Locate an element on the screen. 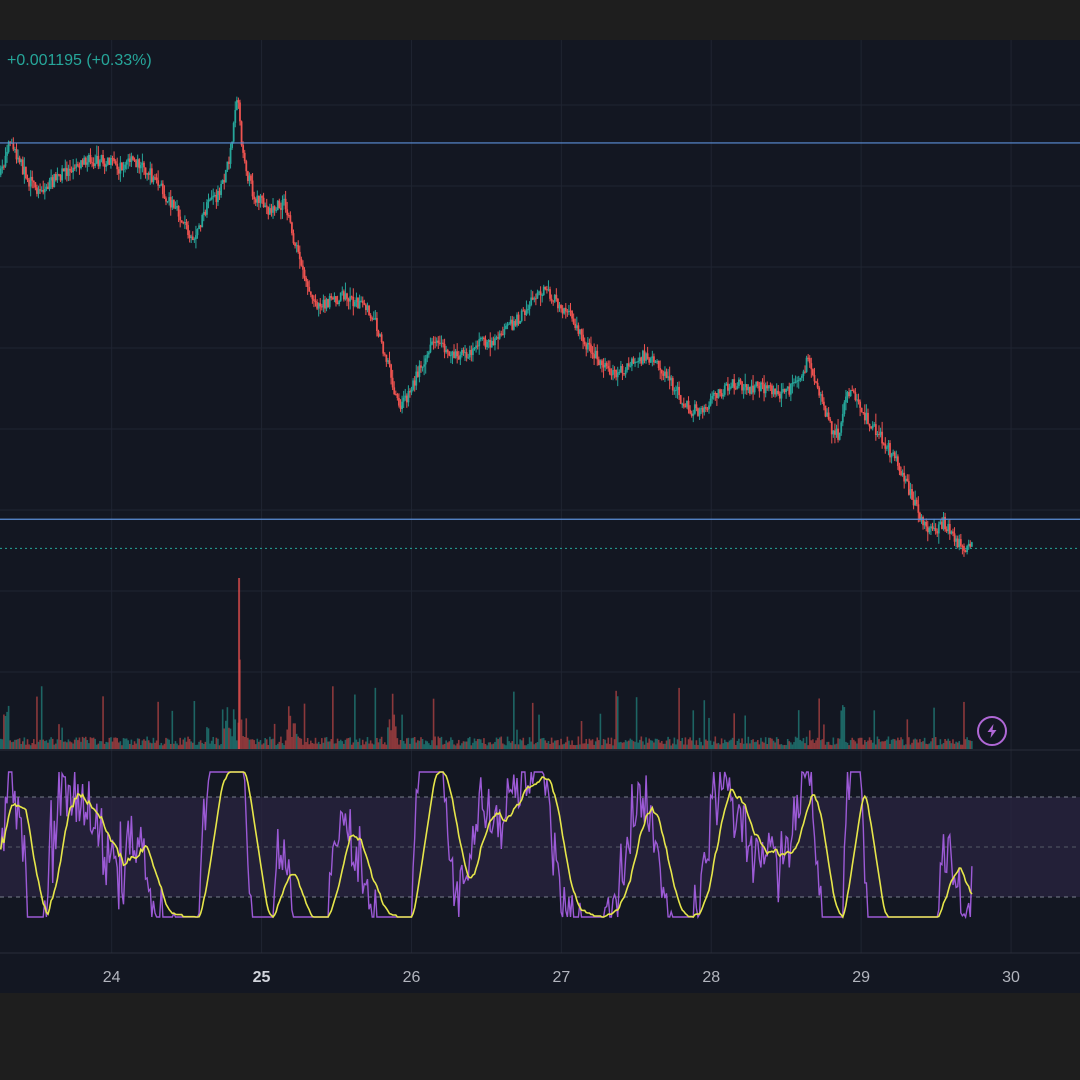 This screenshot has height=1080, width=1080. x-tick-label: 24 is located at coordinates (112, 977).